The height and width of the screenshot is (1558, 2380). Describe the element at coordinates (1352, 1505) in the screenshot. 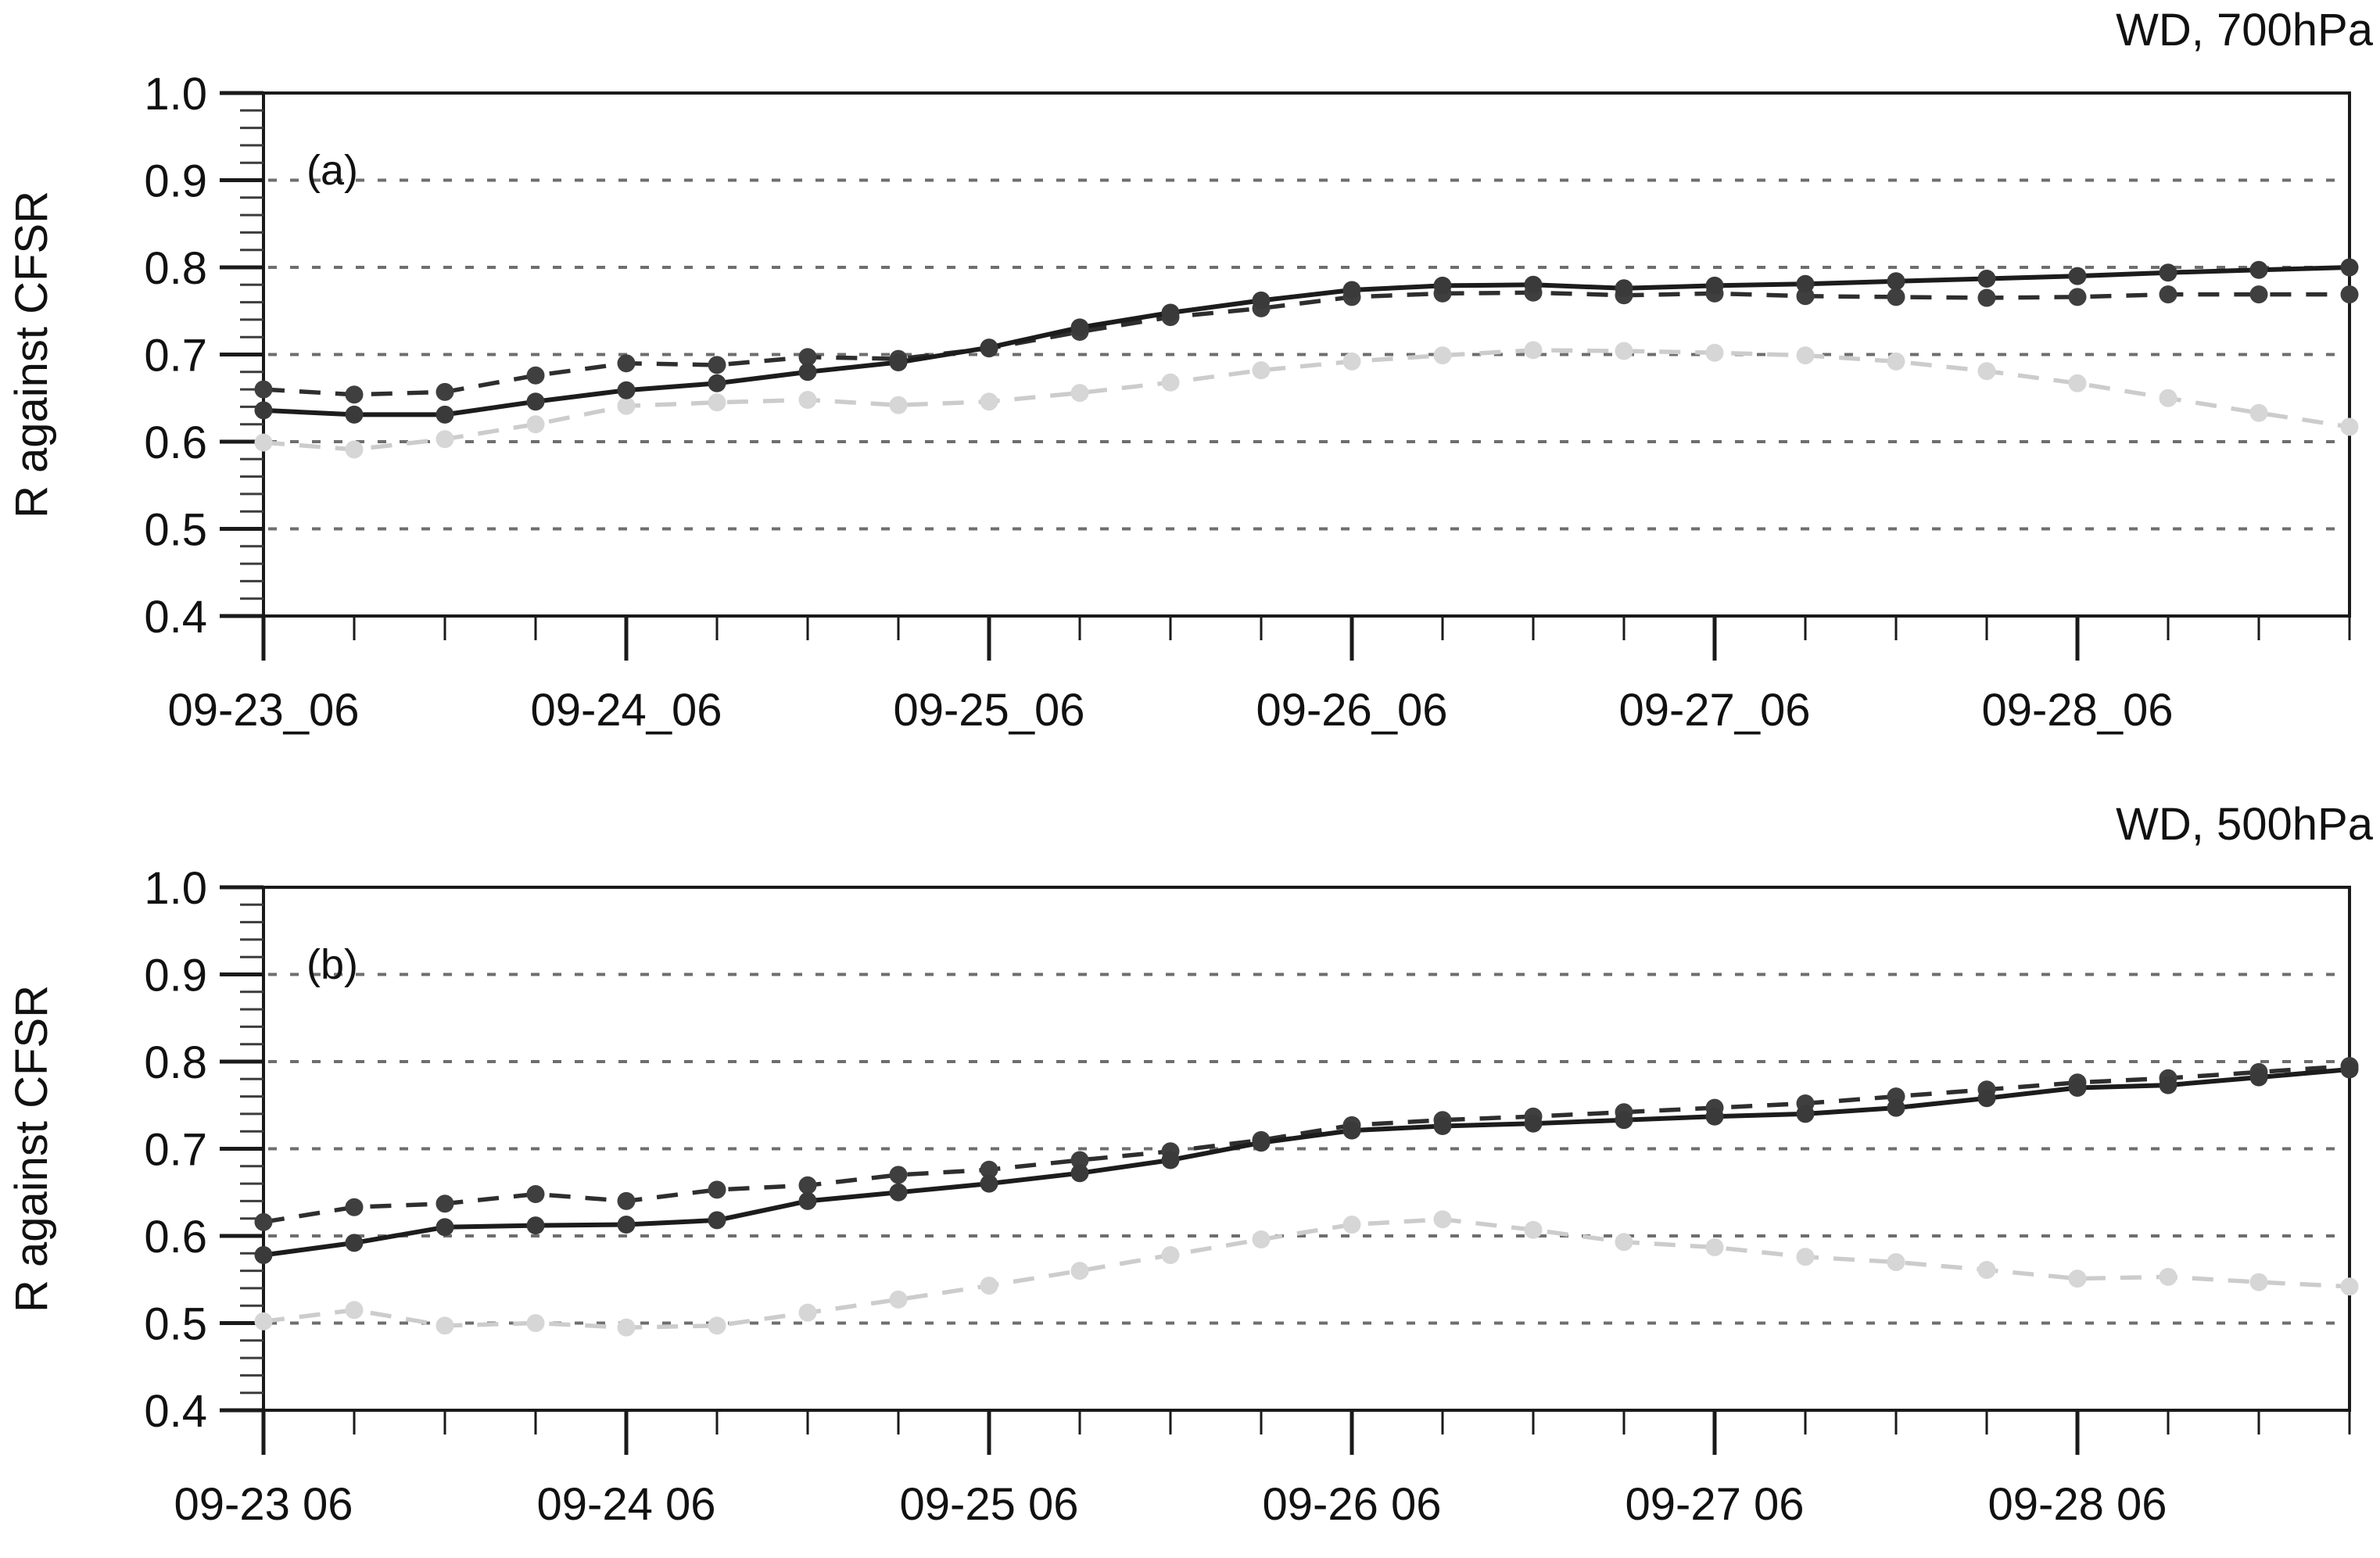

I see `x-tick-label: 09-26 06` at that location.